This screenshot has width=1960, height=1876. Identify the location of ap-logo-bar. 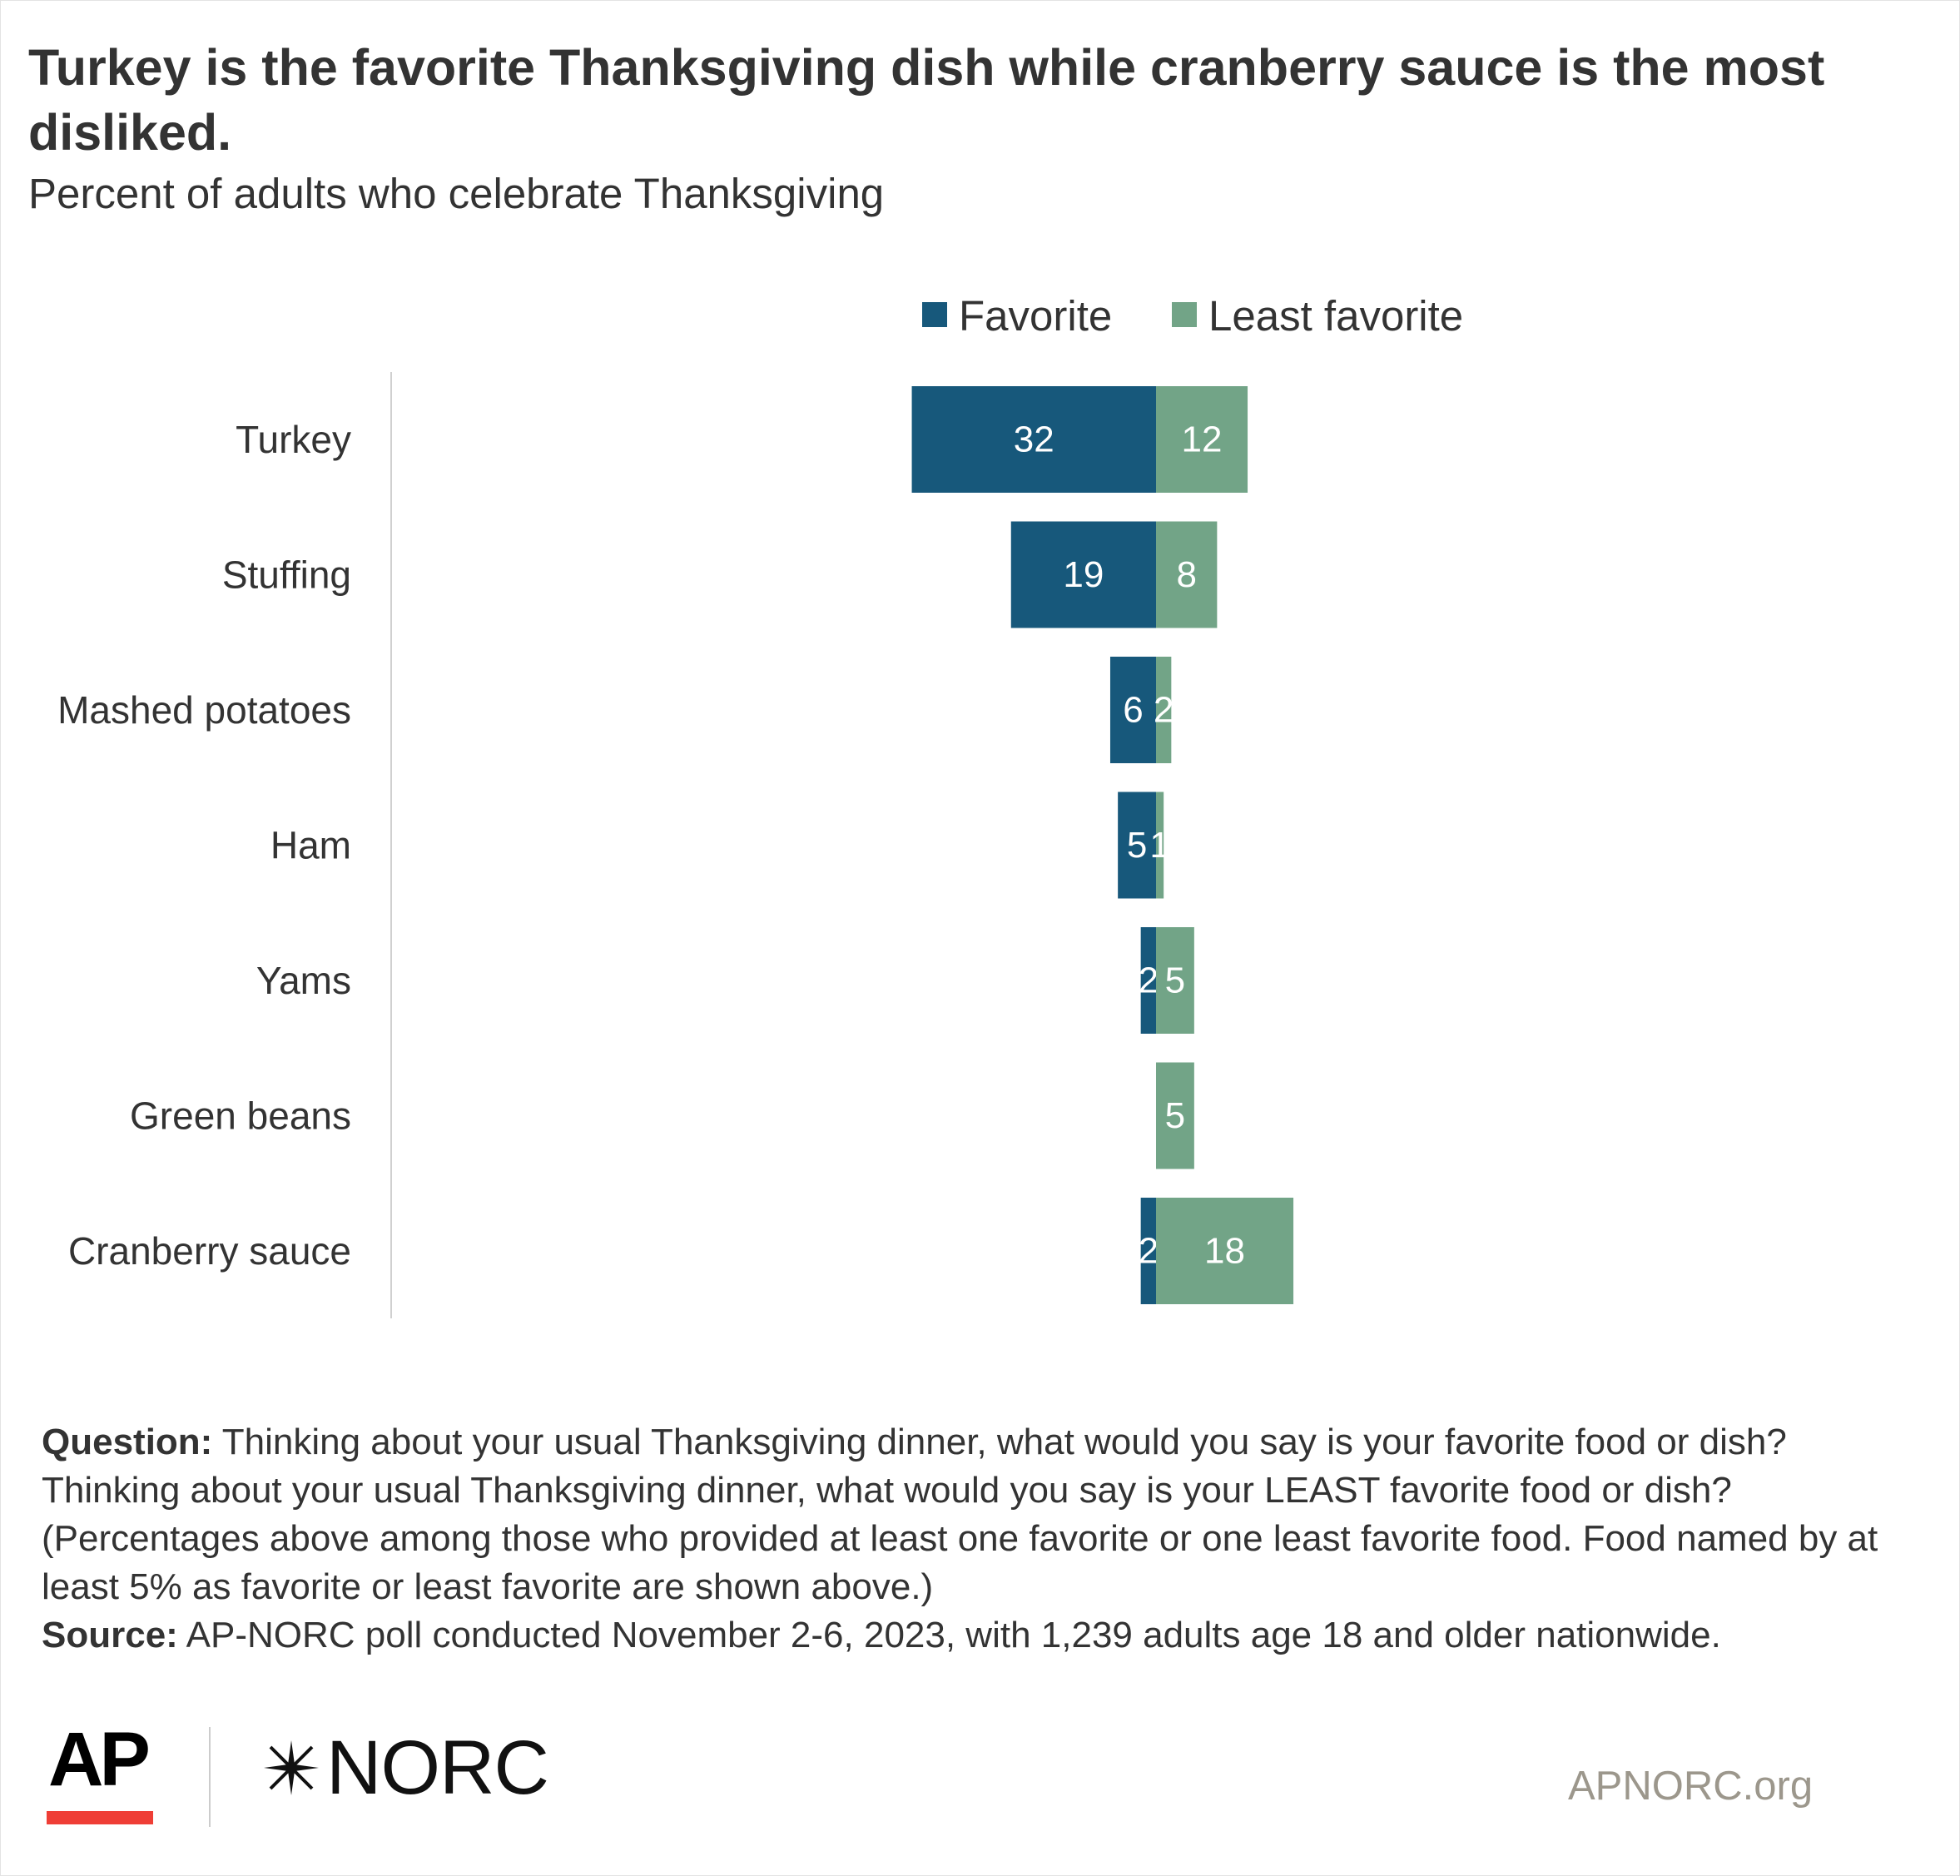
(100, 1818).